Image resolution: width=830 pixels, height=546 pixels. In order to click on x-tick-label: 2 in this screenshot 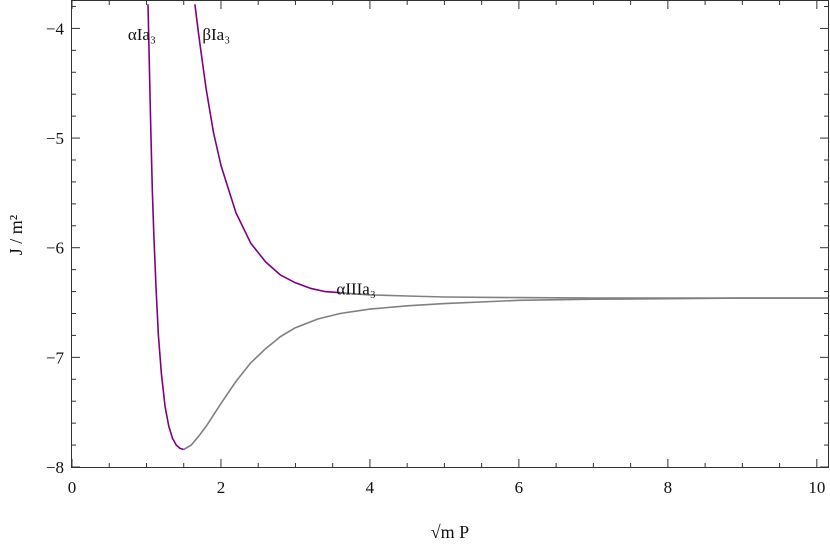, I will do `click(221, 487)`.